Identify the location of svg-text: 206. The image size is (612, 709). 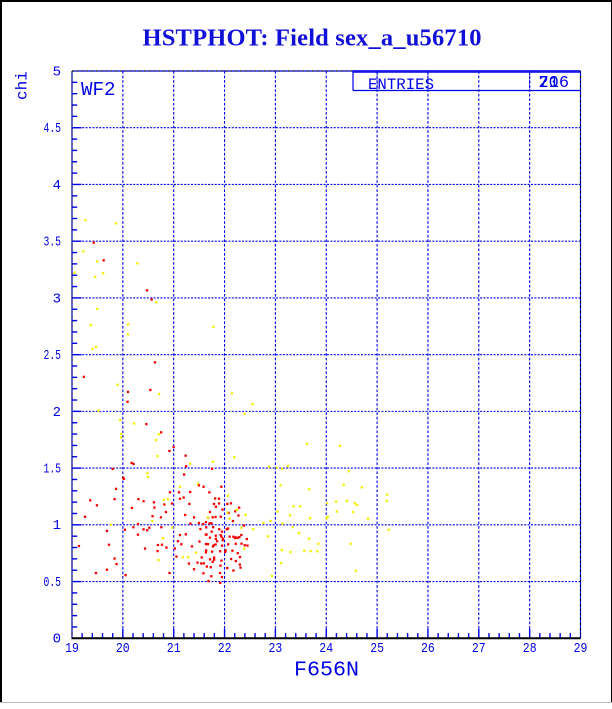
(554, 83).